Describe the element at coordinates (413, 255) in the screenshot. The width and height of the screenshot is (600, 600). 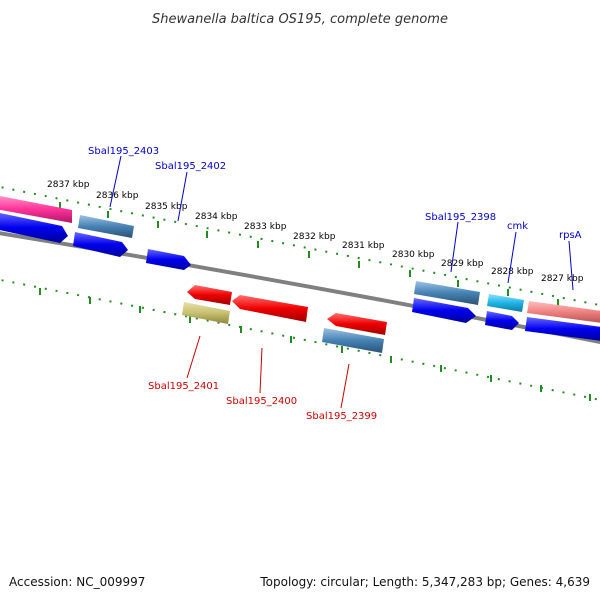
I see `tick-label-2830: 2830 kbp` at that location.